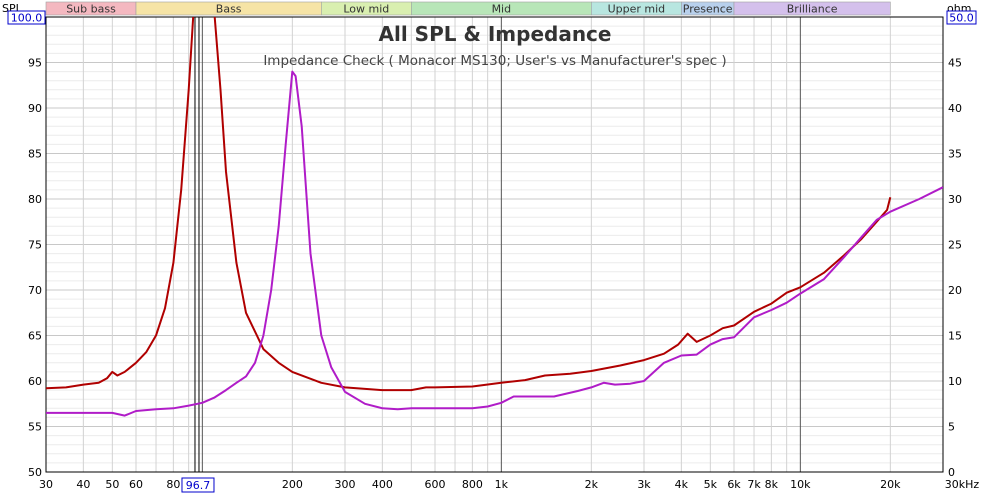  Describe the element at coordinates (112, 484) in the screenshot. I see `x-tick-label: 50` at that location.